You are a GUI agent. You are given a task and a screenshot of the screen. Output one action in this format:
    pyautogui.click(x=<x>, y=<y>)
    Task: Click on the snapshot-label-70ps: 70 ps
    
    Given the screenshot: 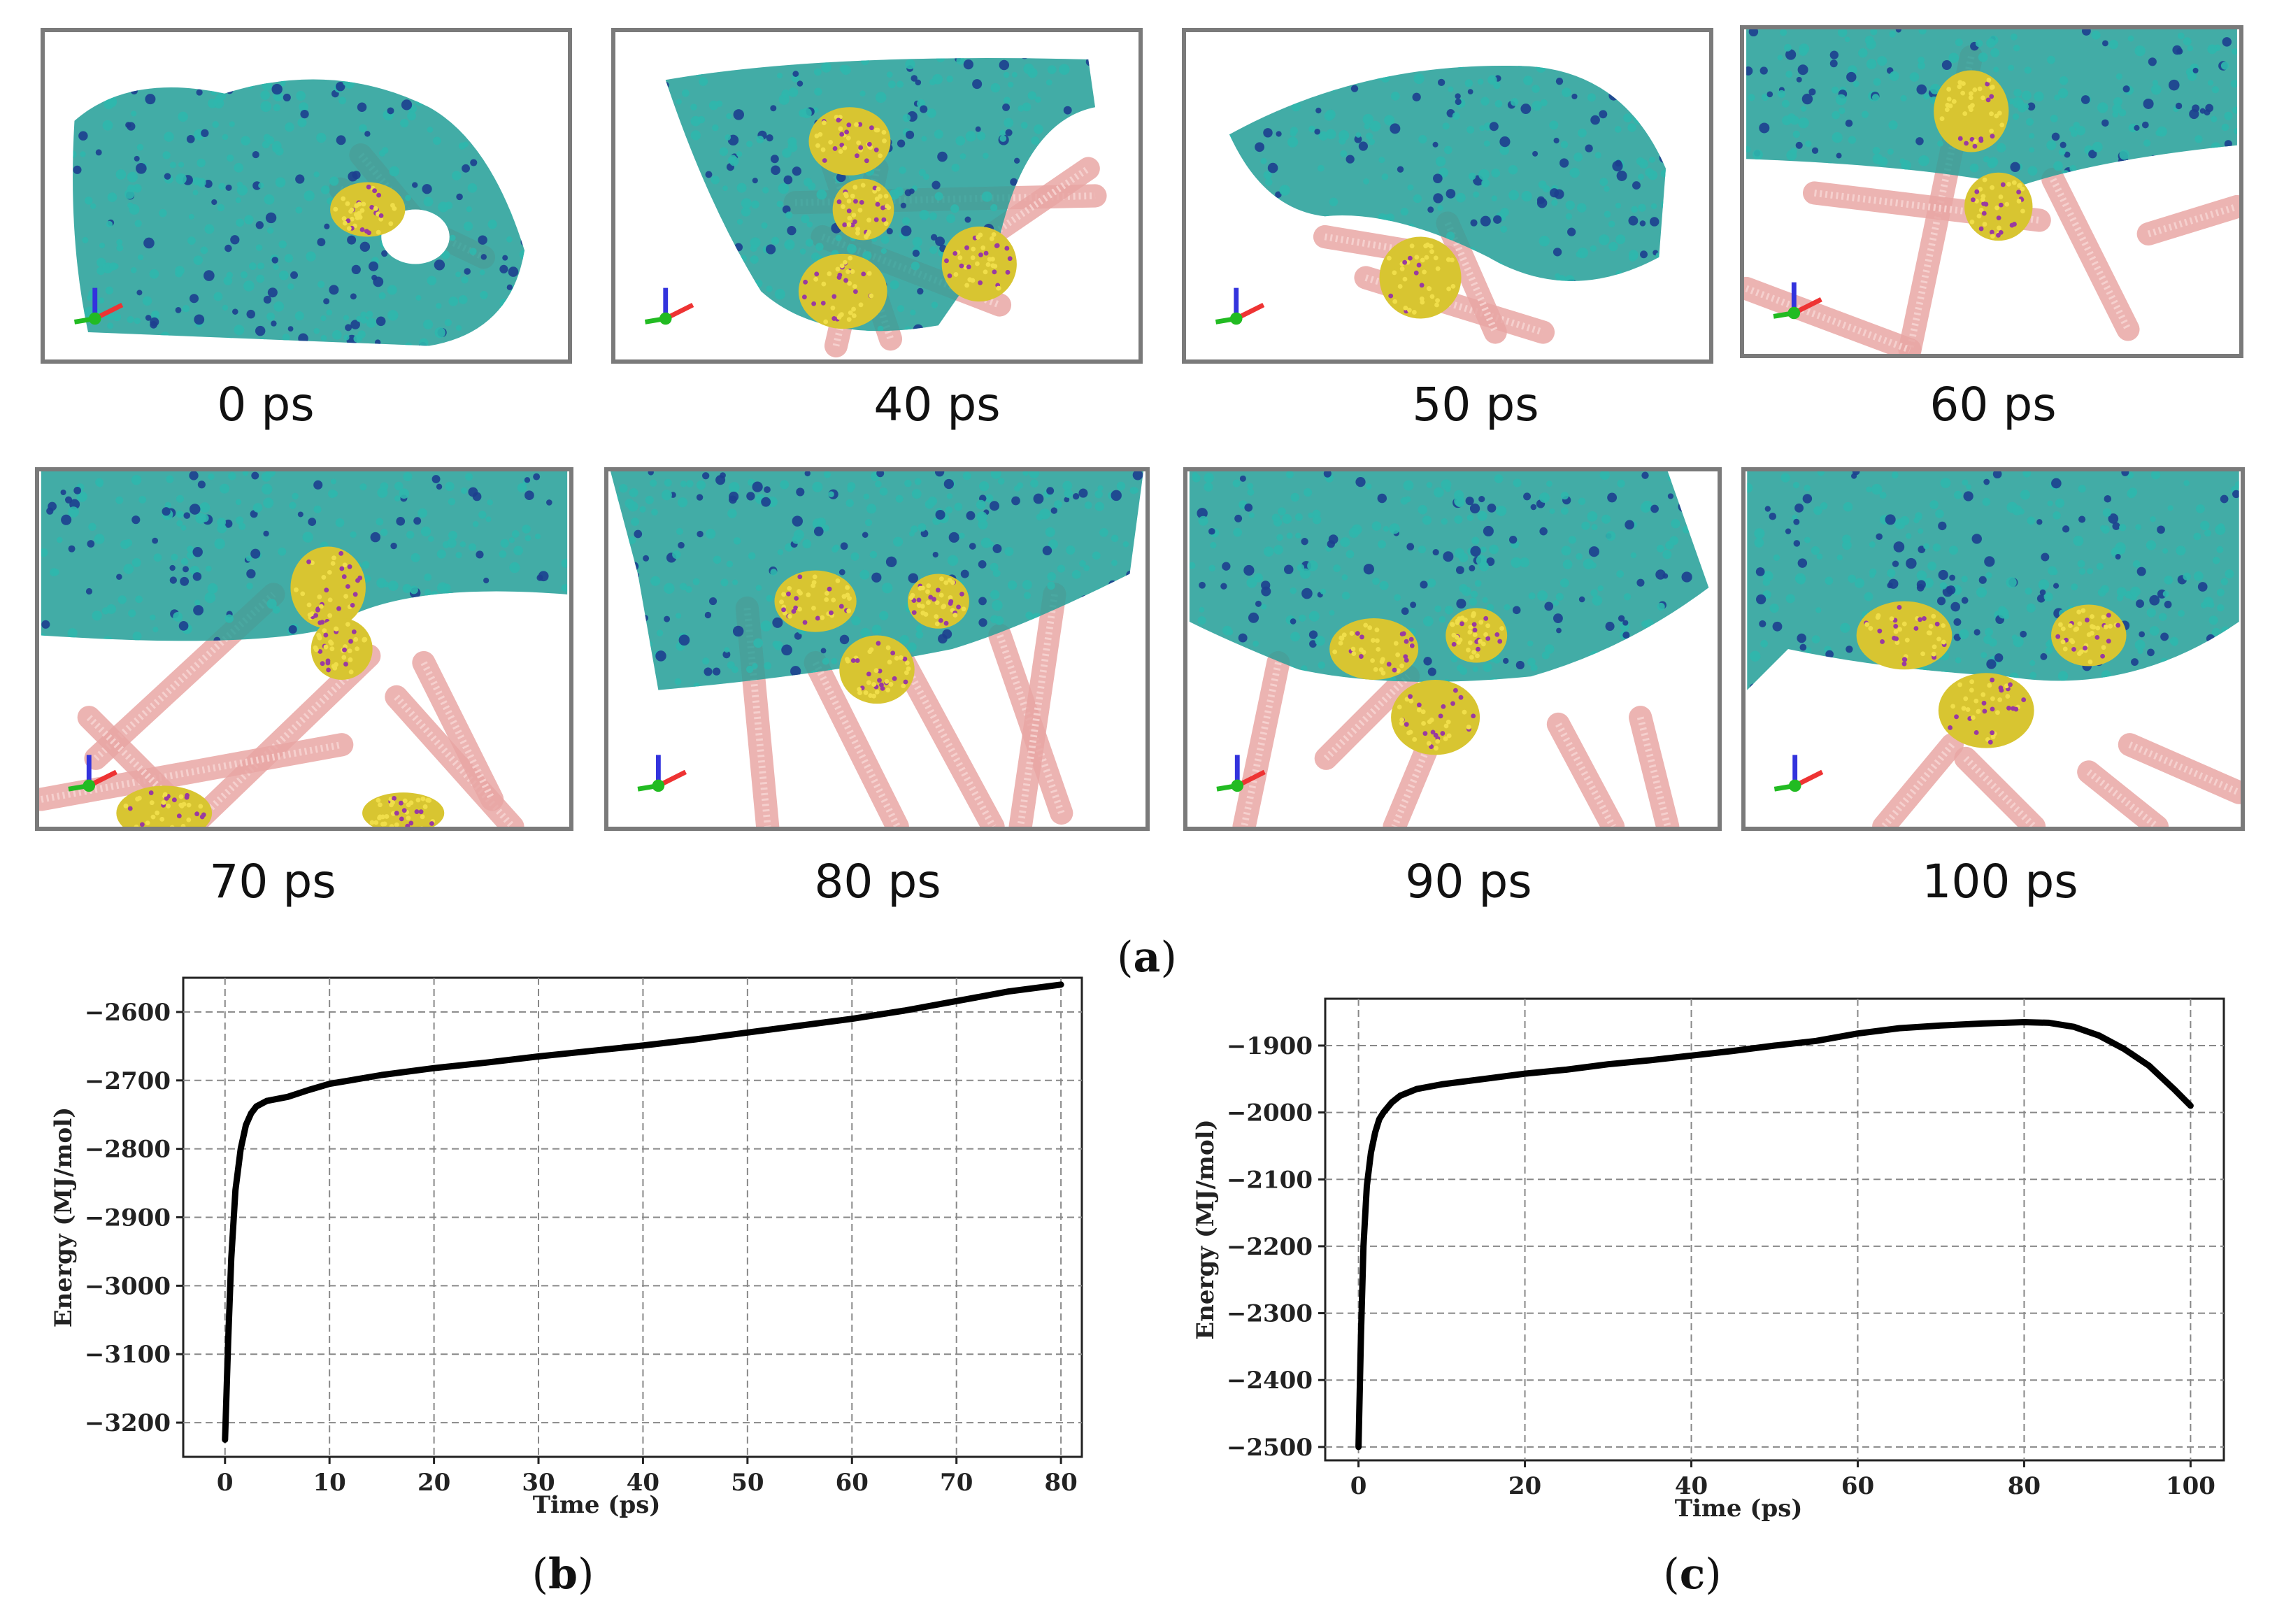 What is the action you would take?
    pyautogui.click(x=272, y=882)
    